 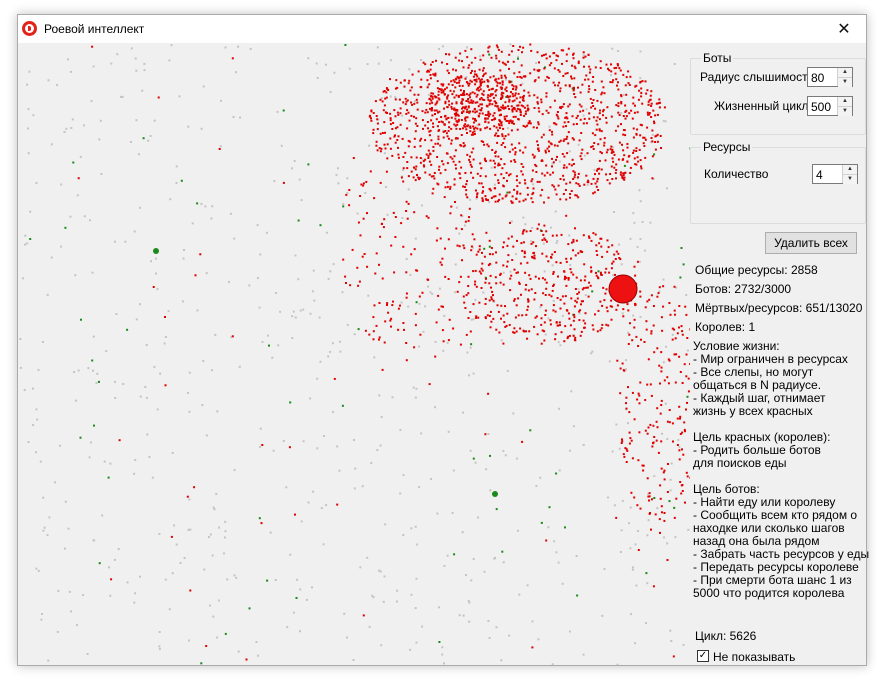 What do you see at coordinates (830, 106) in the screenshot?
I see `life-cycle-spinner: 500 ▲ ▼` at bounding box center [830, 106].